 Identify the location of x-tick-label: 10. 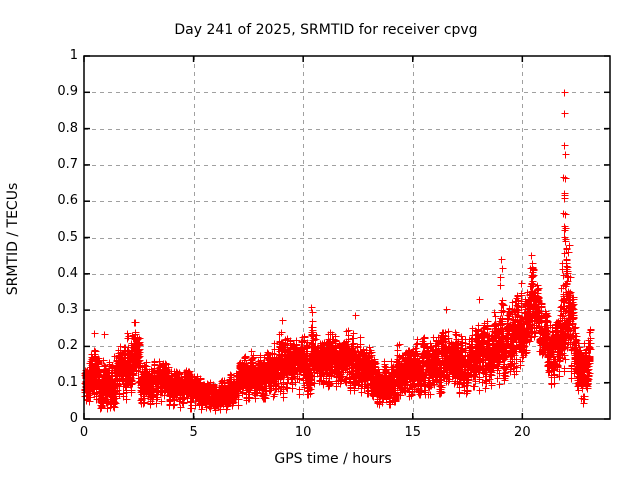
(303, 432).